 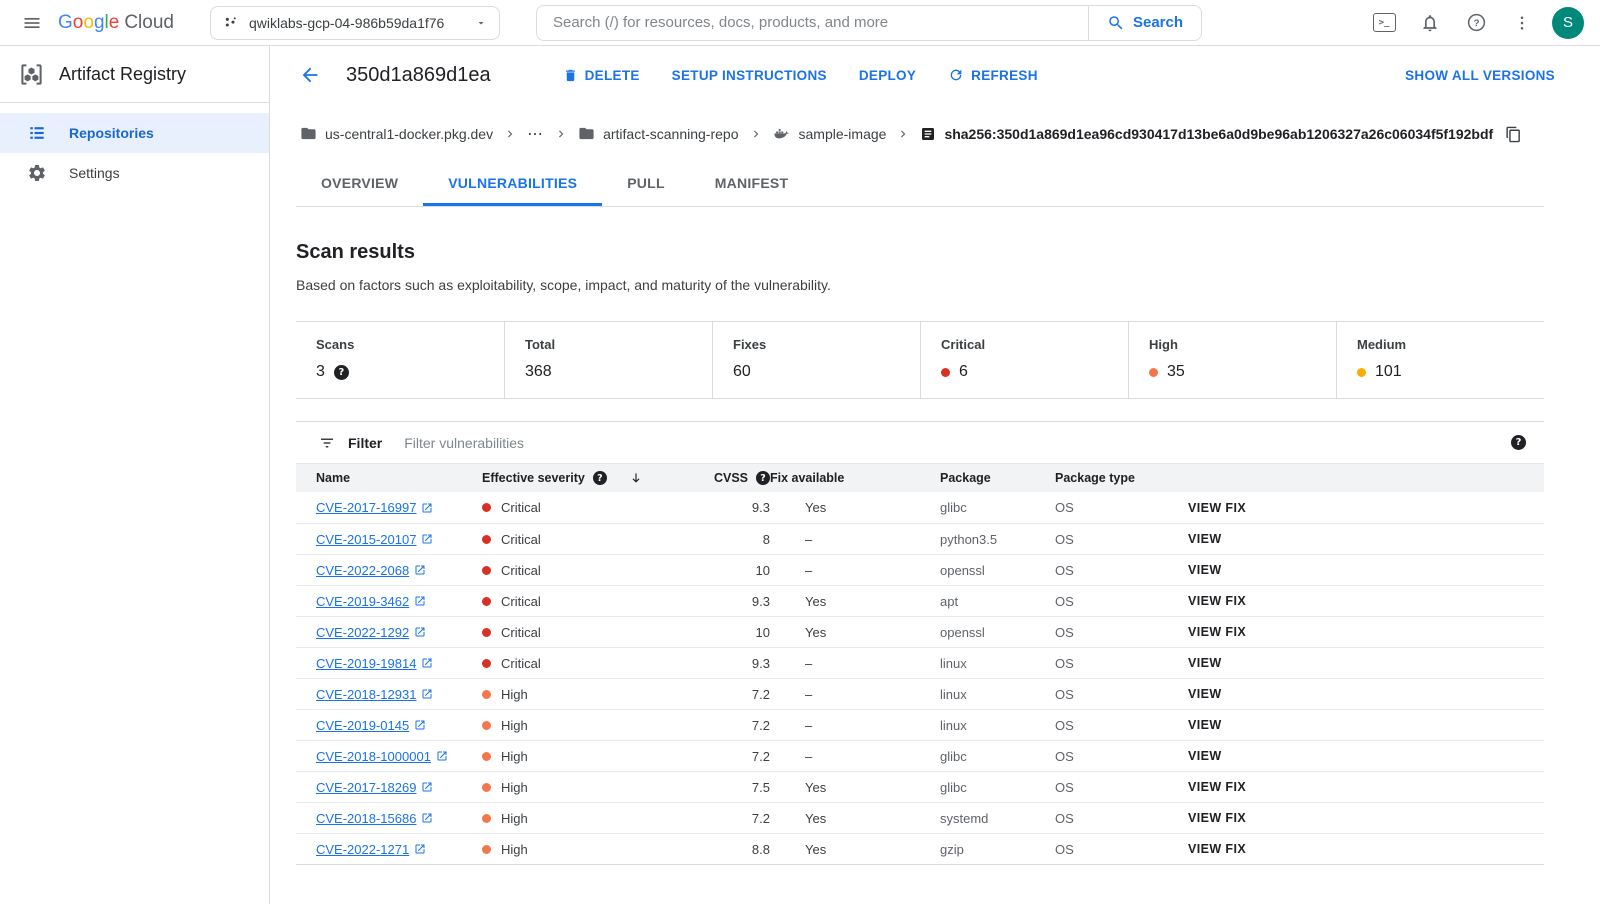 I want to click on search-icon, so click(x=1116, y=23).